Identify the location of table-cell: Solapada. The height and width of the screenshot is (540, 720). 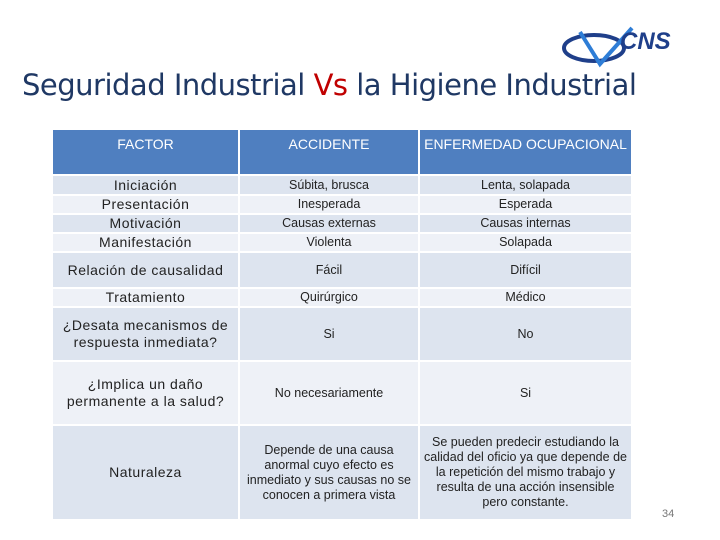
(526, 243).